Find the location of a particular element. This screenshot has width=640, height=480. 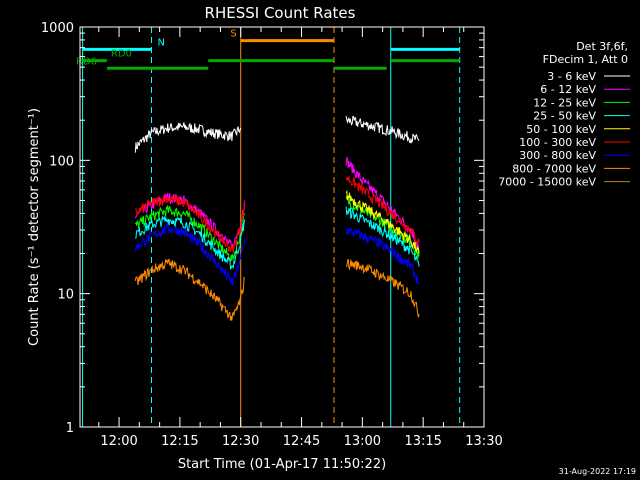

legend-label: 6 - 12 keV is located at coordinates (568, 89).